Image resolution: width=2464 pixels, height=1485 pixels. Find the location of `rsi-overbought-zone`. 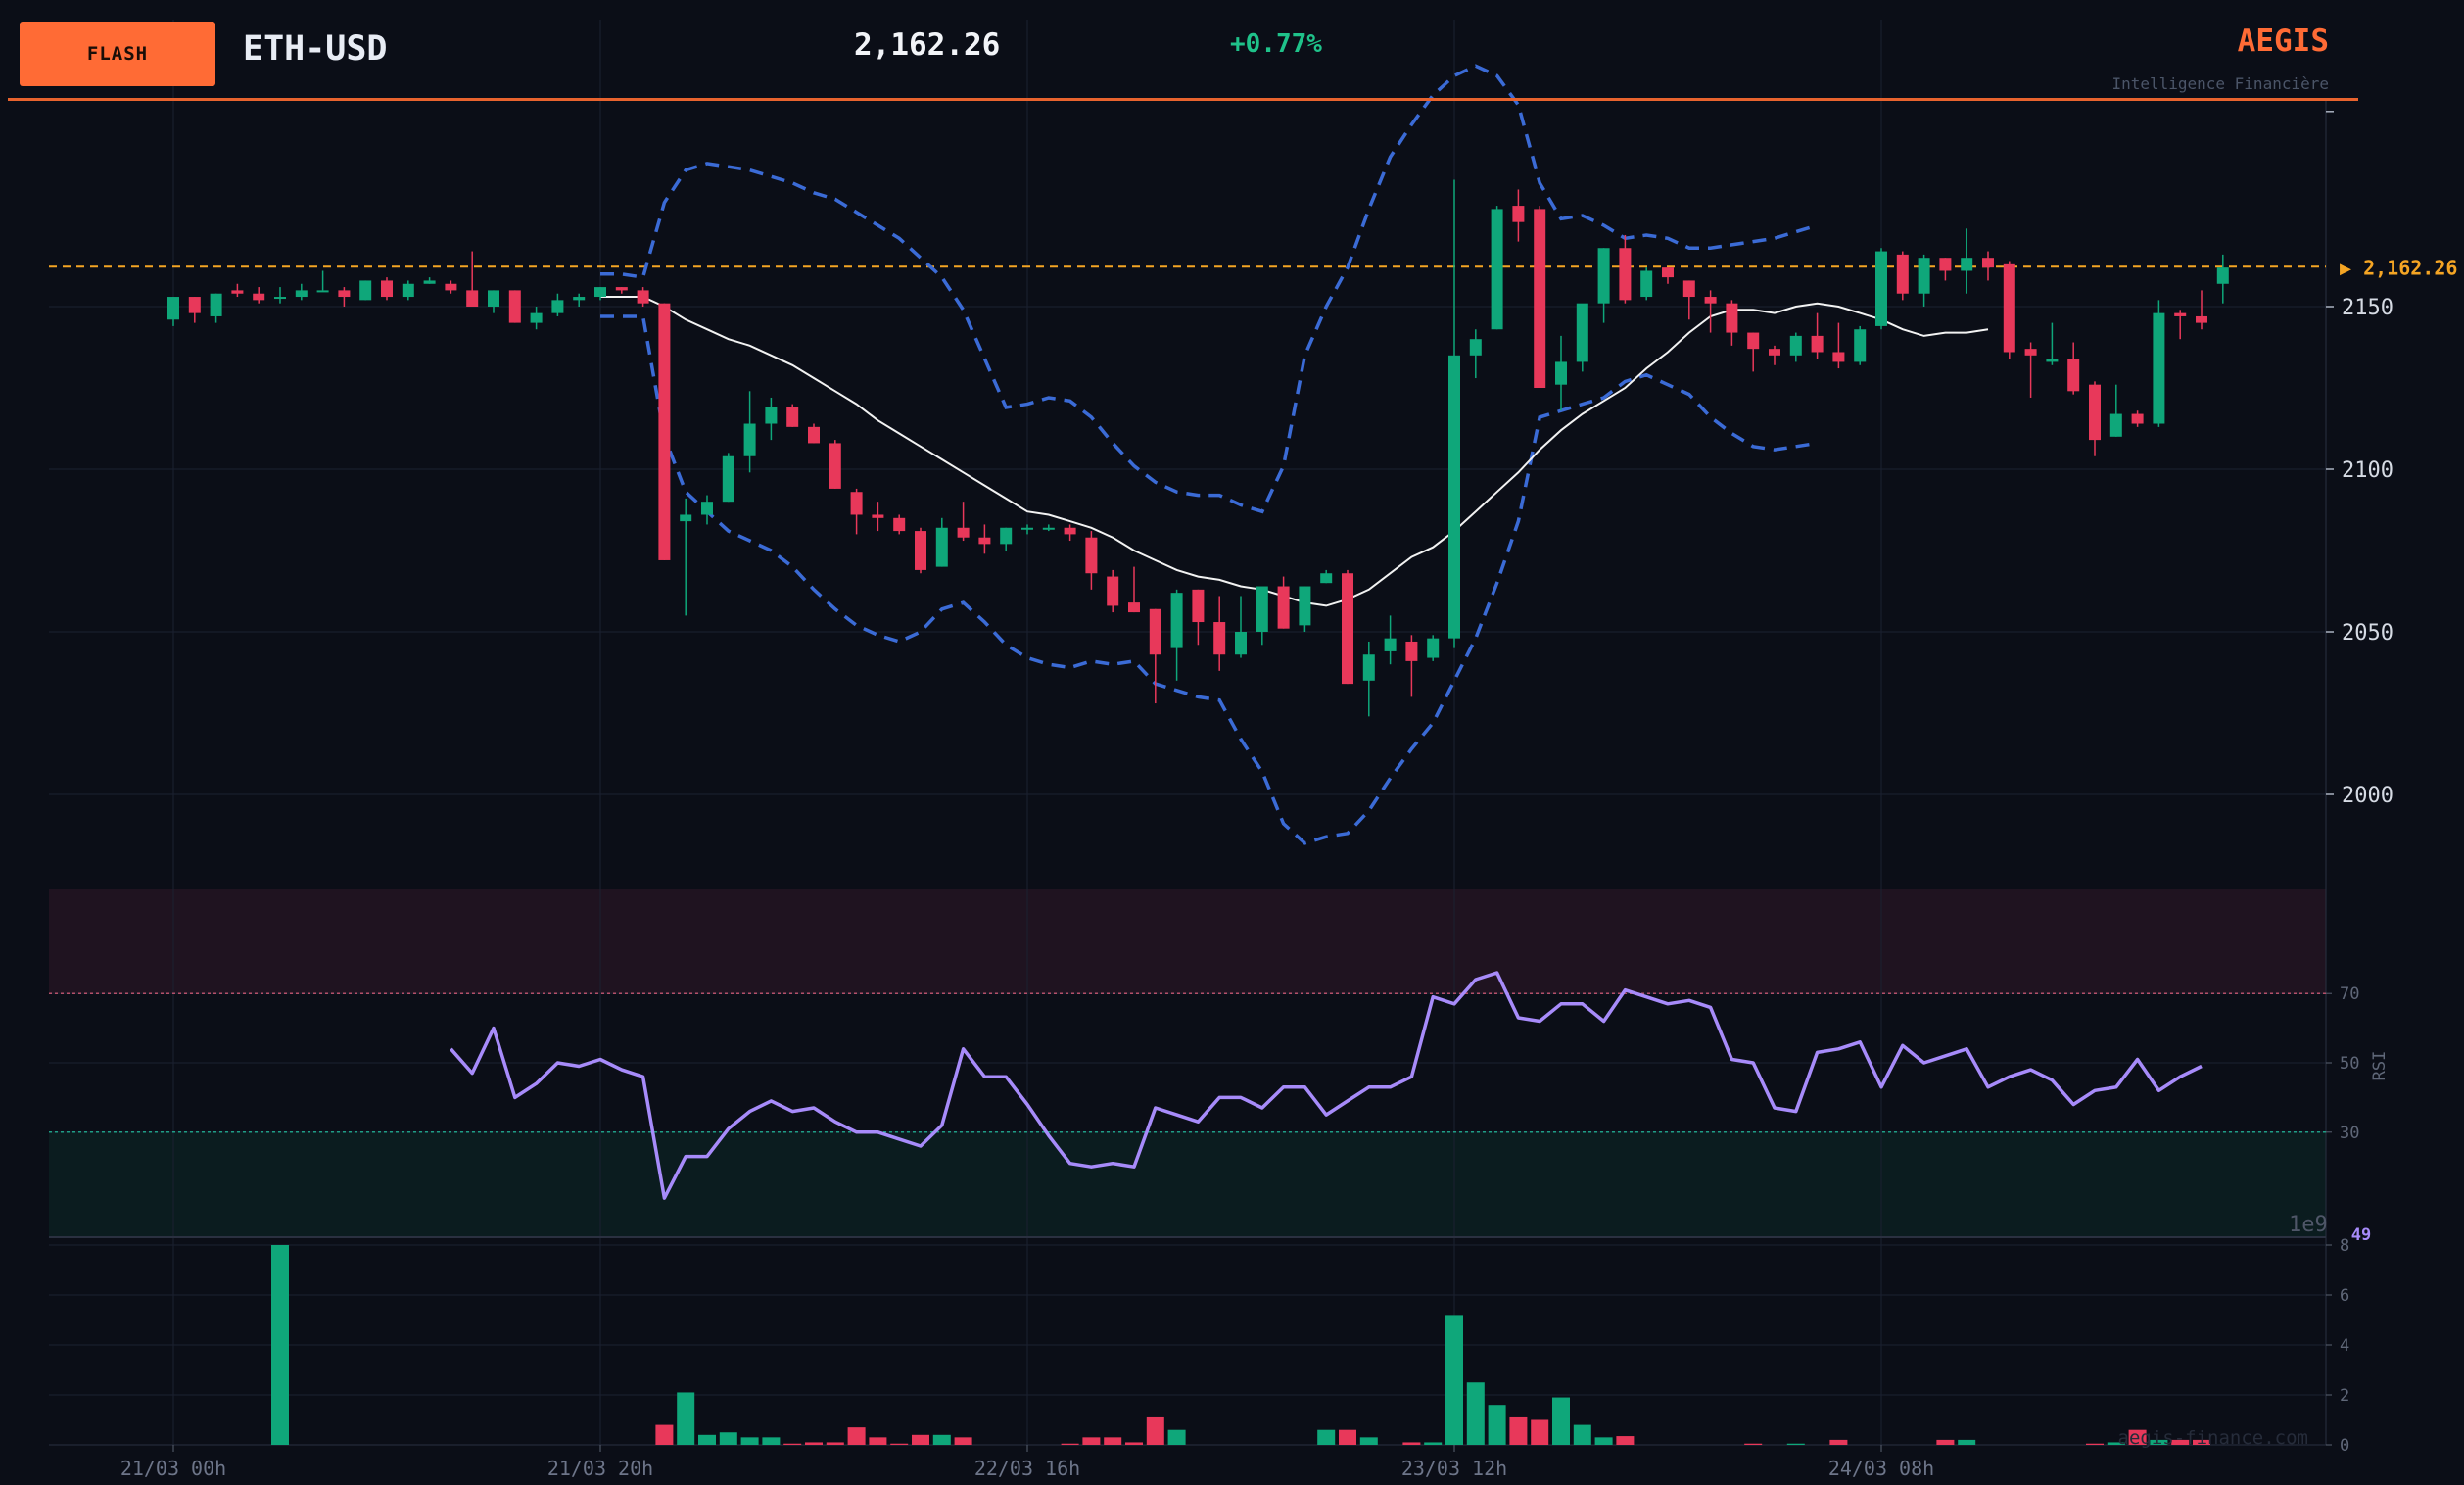

rsi-overbought-zone is located at coordinates (1187, 942).